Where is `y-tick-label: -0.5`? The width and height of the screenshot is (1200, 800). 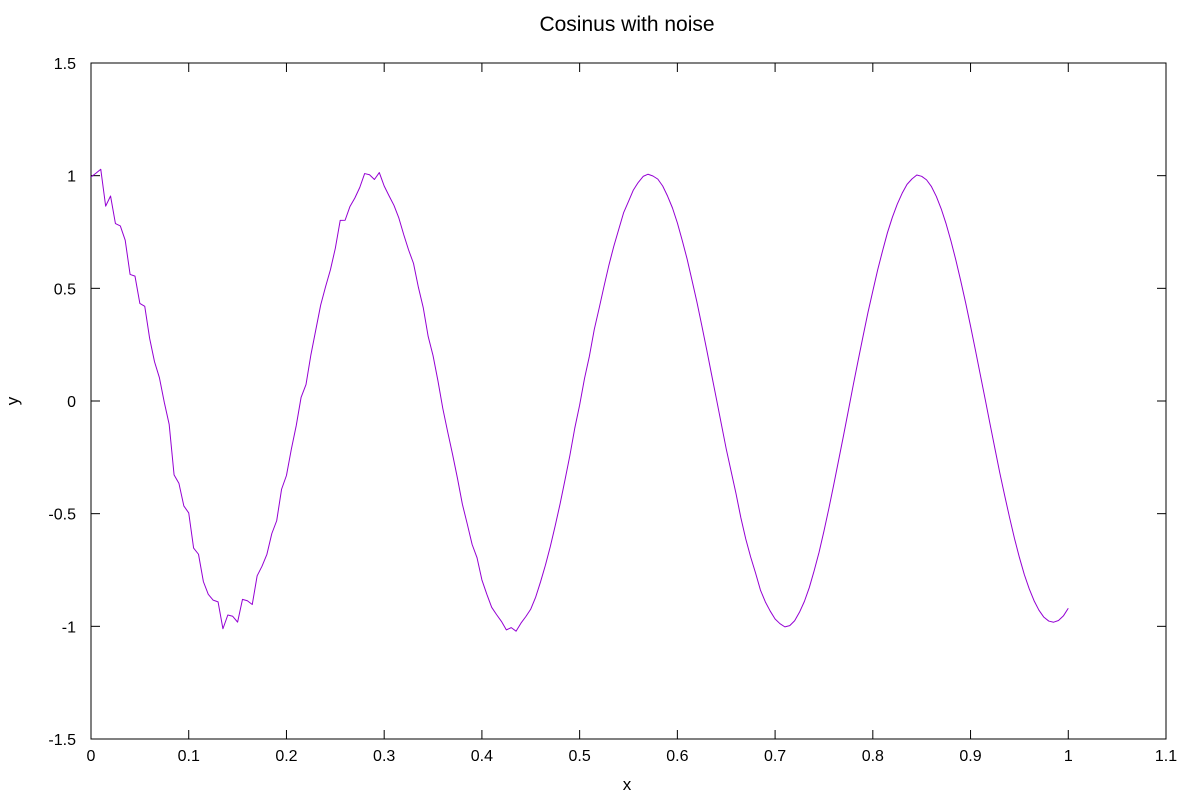
y-tick-label: -0.5 is located at coordinates (62, 515).